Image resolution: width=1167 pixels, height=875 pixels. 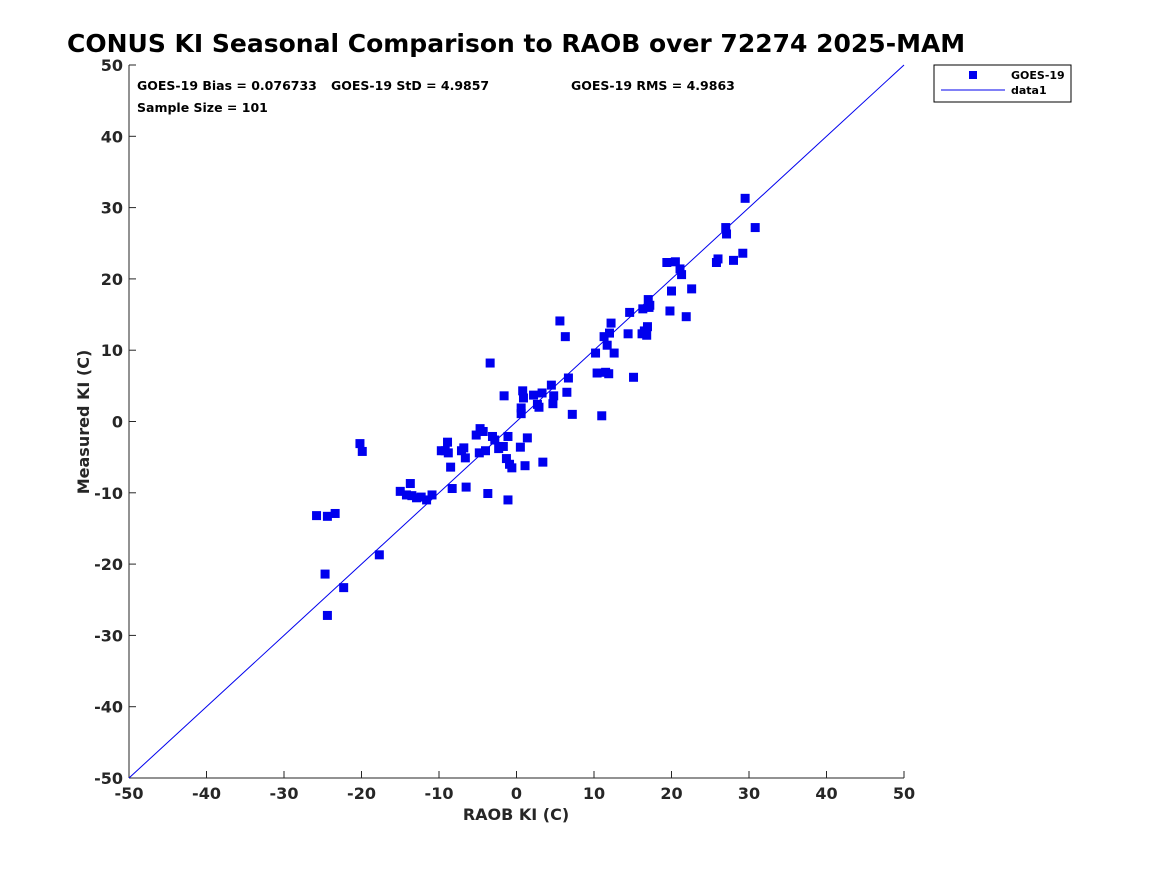 I want to click on sample-size-stat: Sample Size = 101, so click(x=202, y=107).